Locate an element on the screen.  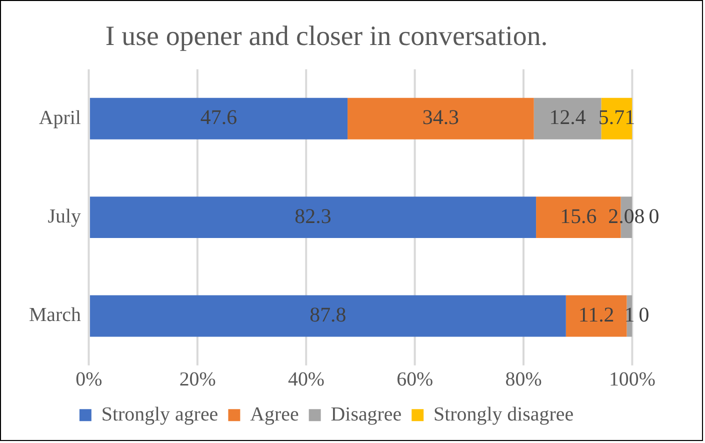
legend-label: Strongly agree is located at coordinates (159, 414).